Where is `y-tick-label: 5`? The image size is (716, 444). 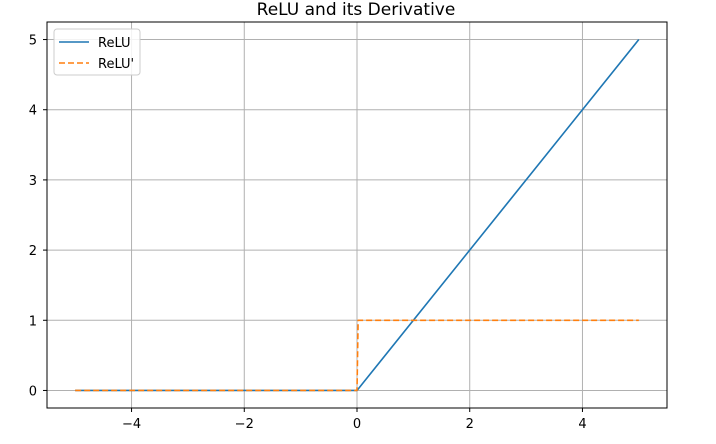
y-tick-label: 5 is located at coordinates (33, 41).